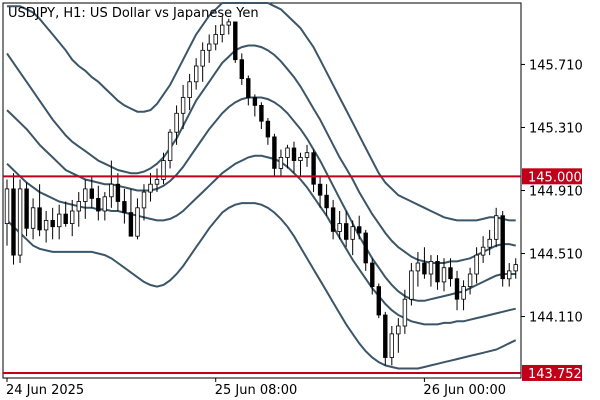 This screenshot has width=600, height=400. What do you see at coordinates (555, 177) in the screenshot?
I see `level-label: 145.000` at bounding box center [555, 177].